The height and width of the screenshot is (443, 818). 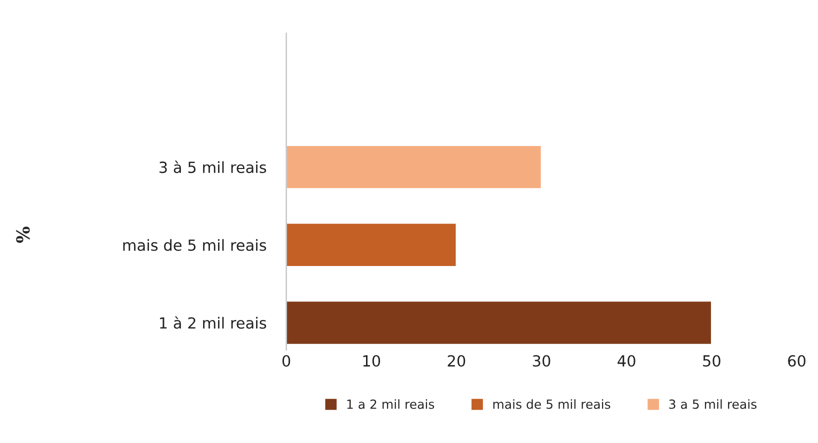 What do you see at coordinates (797, 361) in the screenshot?
I see `x-tick-label: 60` at bounding box center [797, 361].